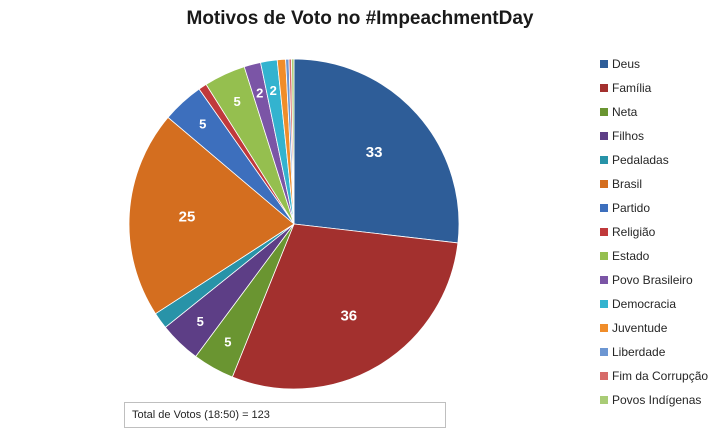 The width and height of the screenshot is (720, 434). I want to click on slice-label-9: 2, so click(259, 93).